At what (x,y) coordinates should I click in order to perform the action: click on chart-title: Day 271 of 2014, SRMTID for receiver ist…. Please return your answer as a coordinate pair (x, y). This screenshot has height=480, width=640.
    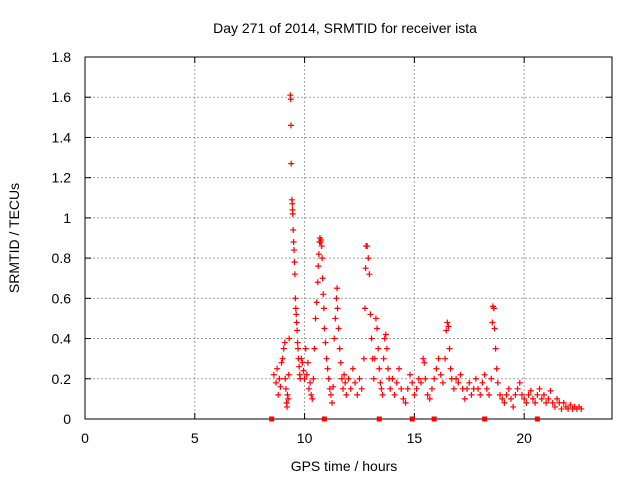
    Looking at the image, I should click on (345, 28).